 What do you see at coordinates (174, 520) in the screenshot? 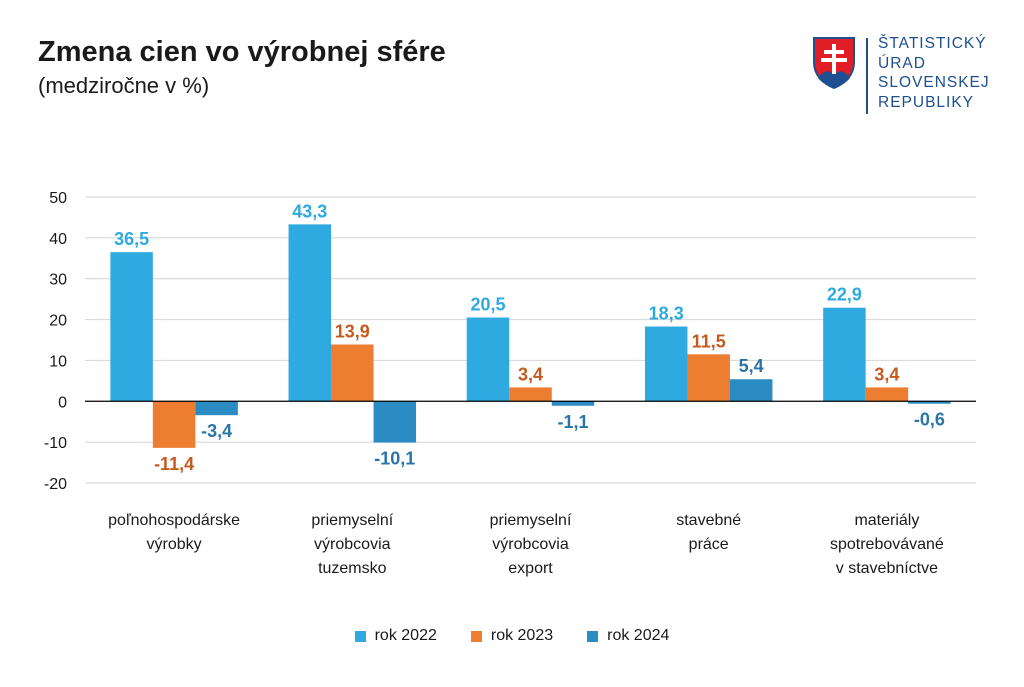
I see `category-label: poľnohospodárske` at bounding box center [174, 520].